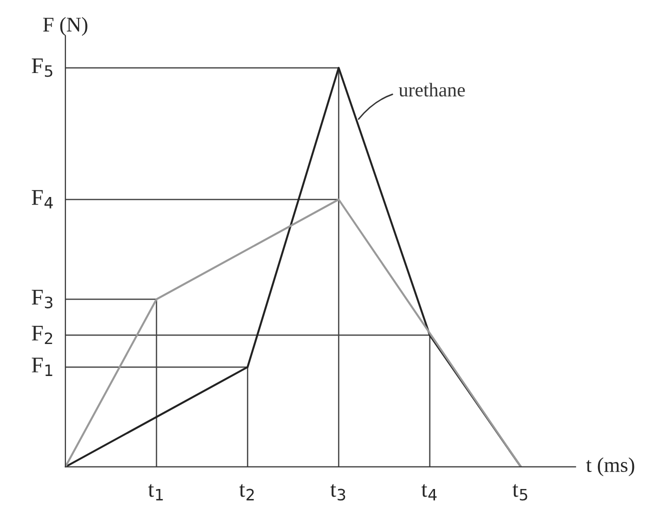 This screenshot has width=654, height=513. I want to click on annotation: F$_{3}$, so click(42, 299).